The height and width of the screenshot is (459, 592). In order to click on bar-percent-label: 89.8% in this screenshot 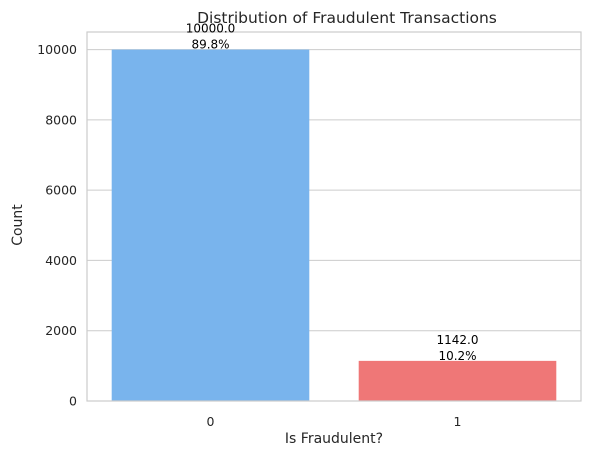, I will do `click(210, 45)`.